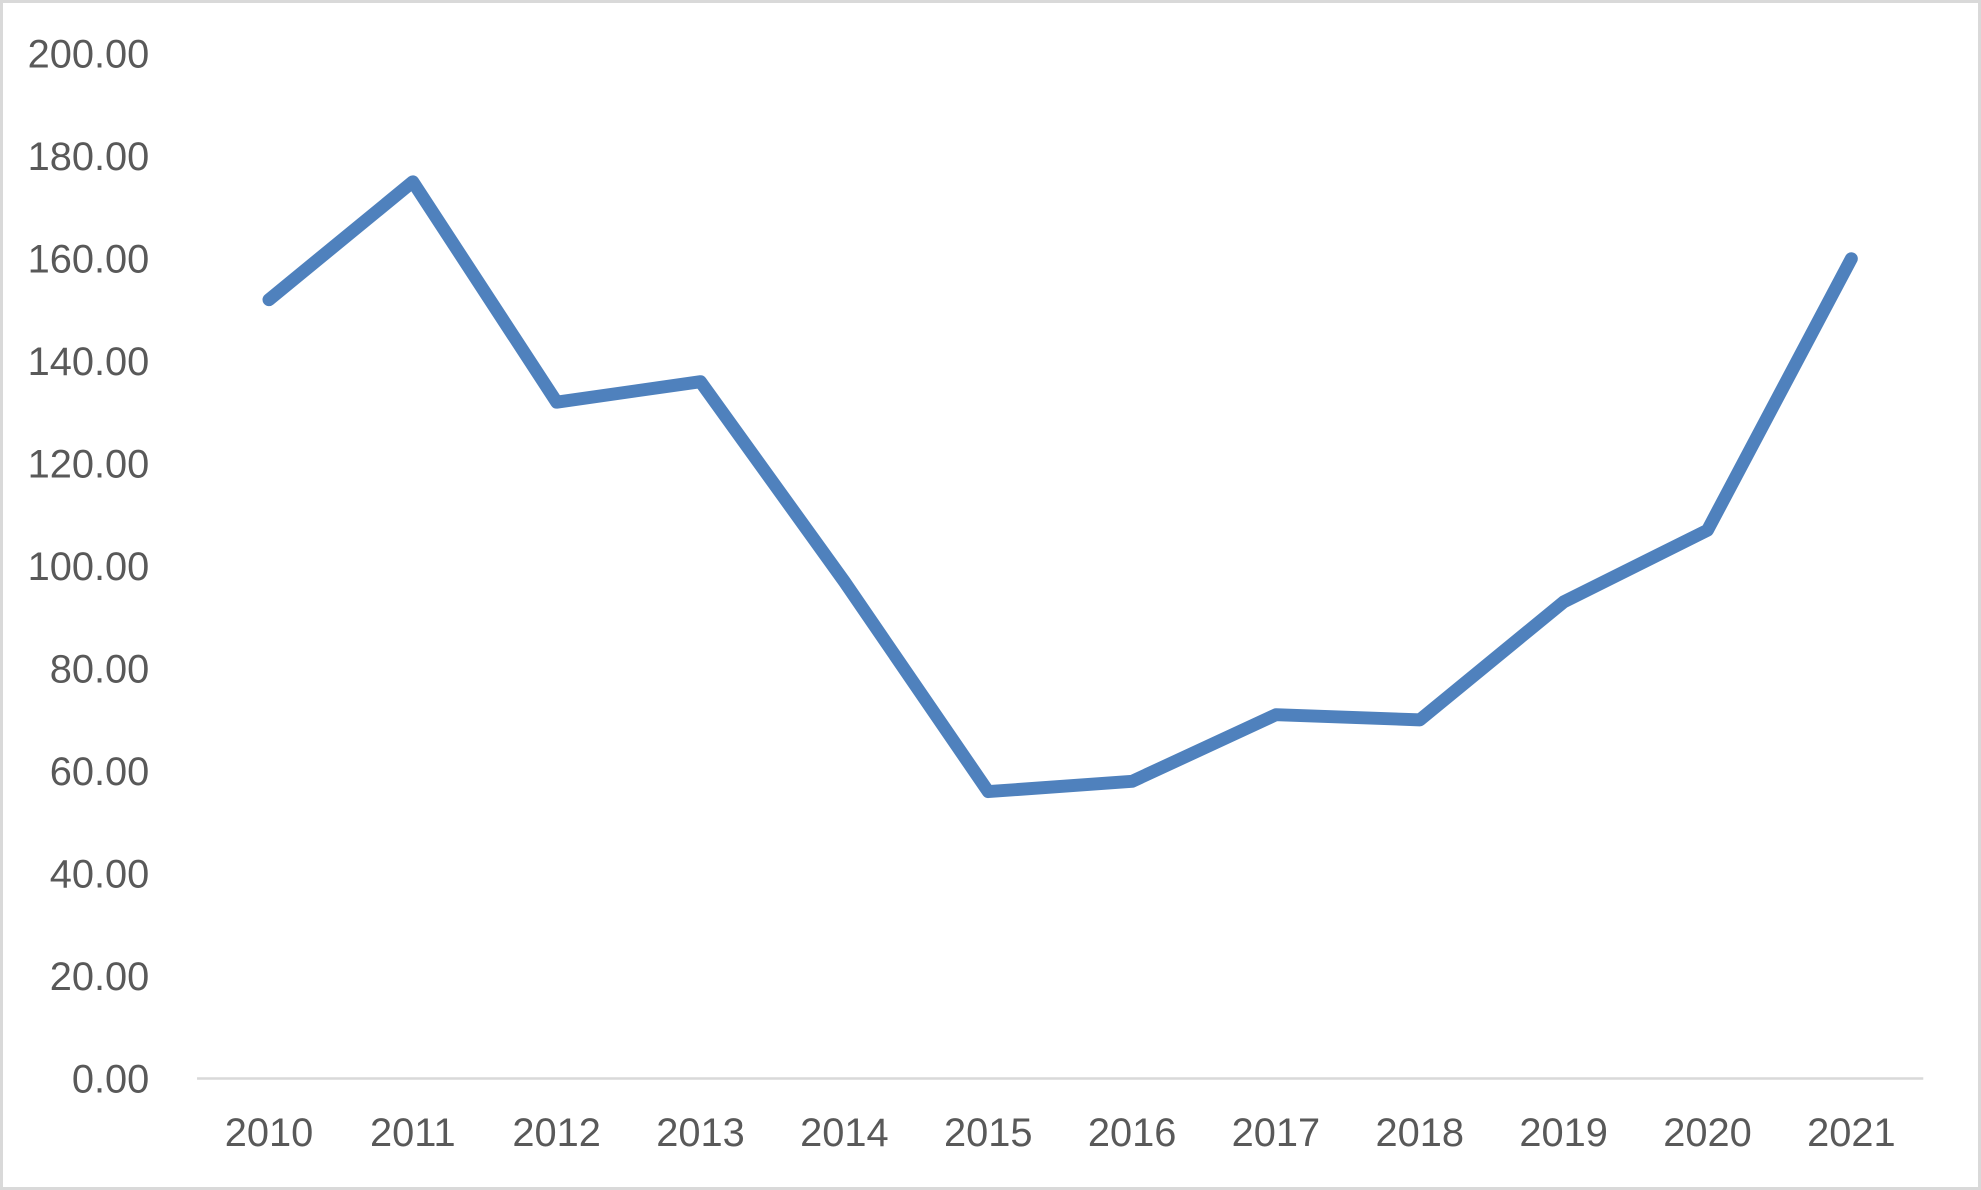  Describe the element at coordinates (110, 1079) in the screenshot. I see `y-tick-label: 0.00` at that location.